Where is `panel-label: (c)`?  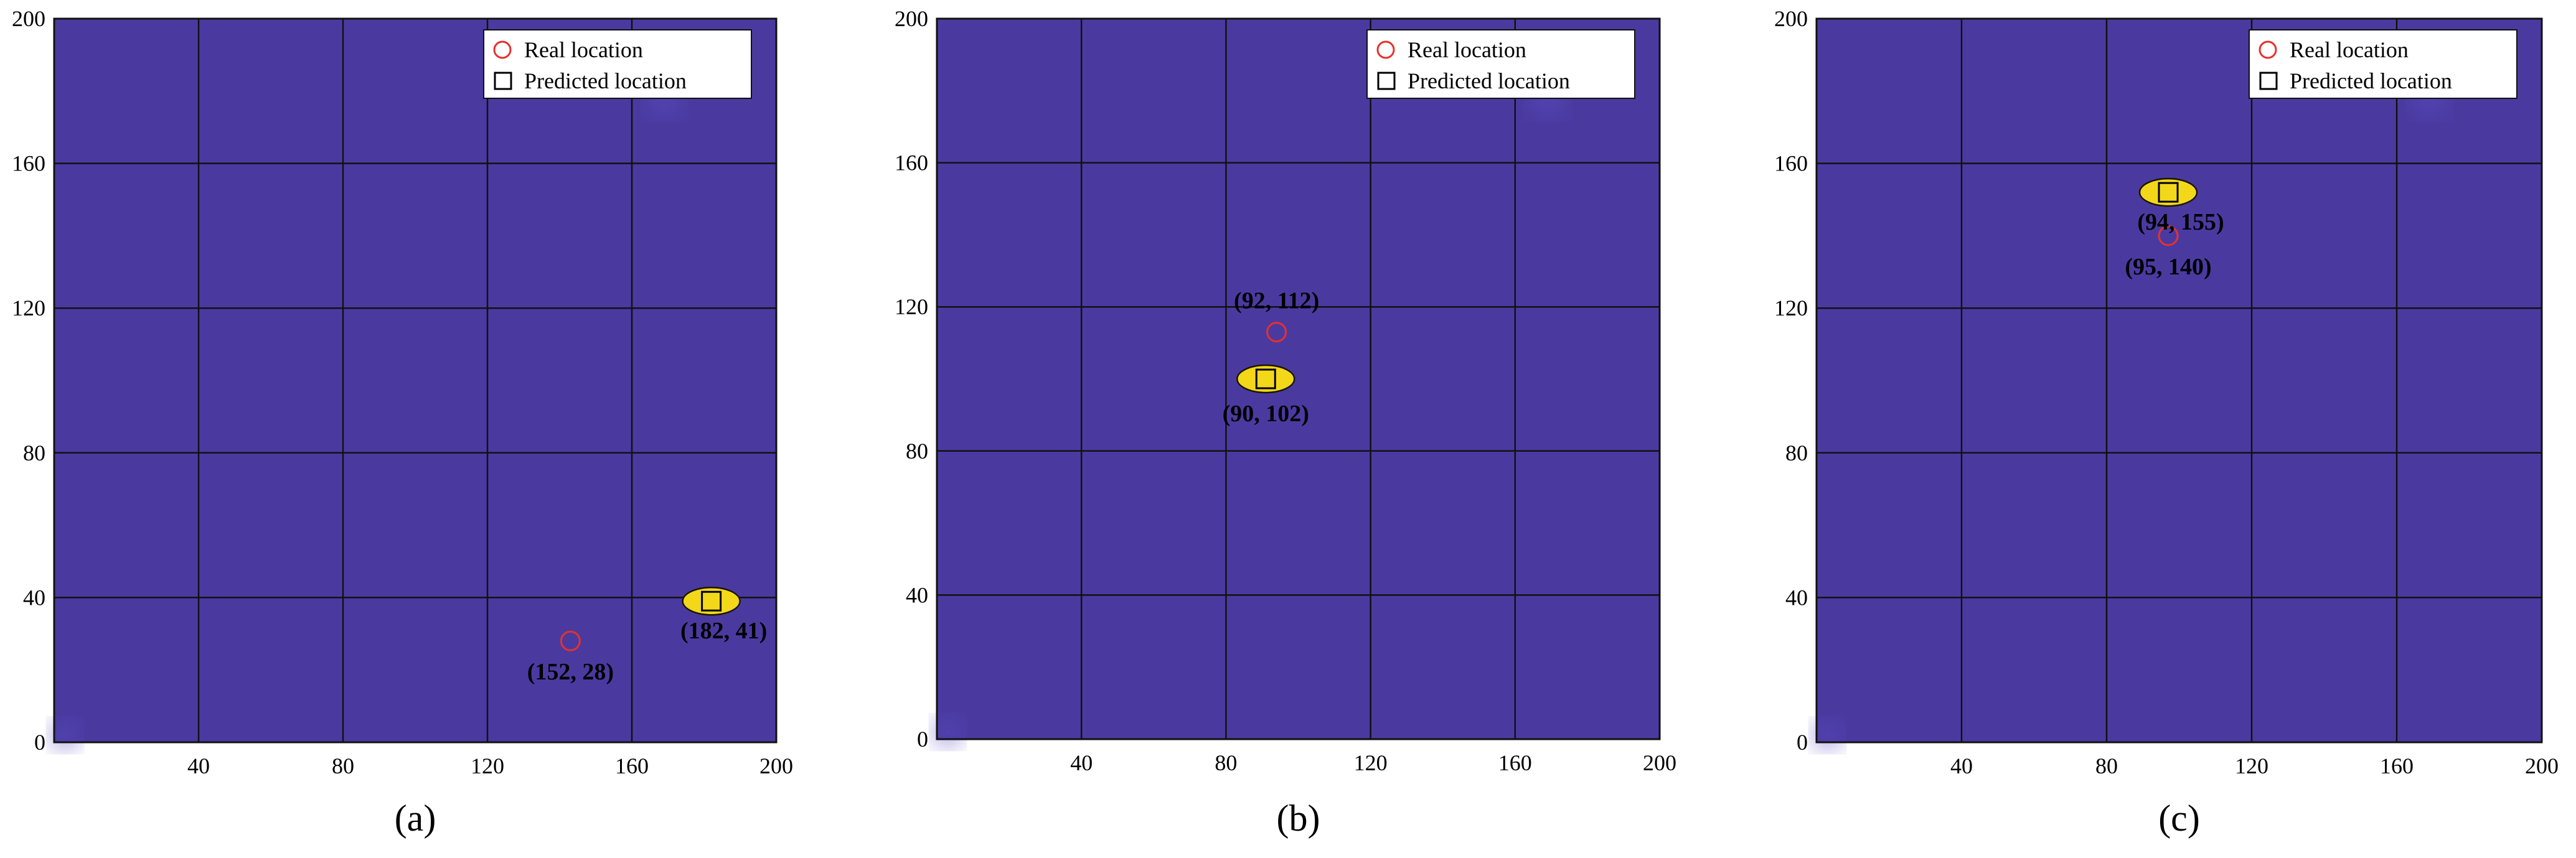
panel-label: (c) is located at coordinates (2179, 818).